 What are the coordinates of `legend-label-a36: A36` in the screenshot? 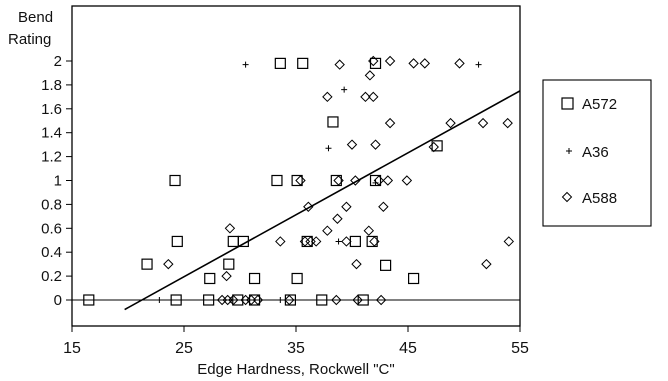 It's located at (595, 152).